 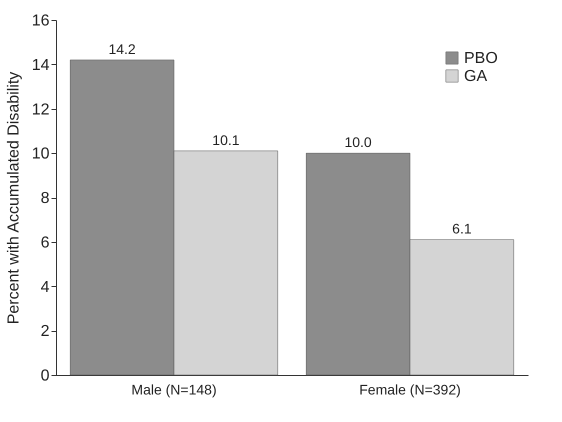 What do you see at coordinates (174, 390) in the screenshot?
I see `x-tick-label: Male (N=148)` at bounding box center [174, 390].